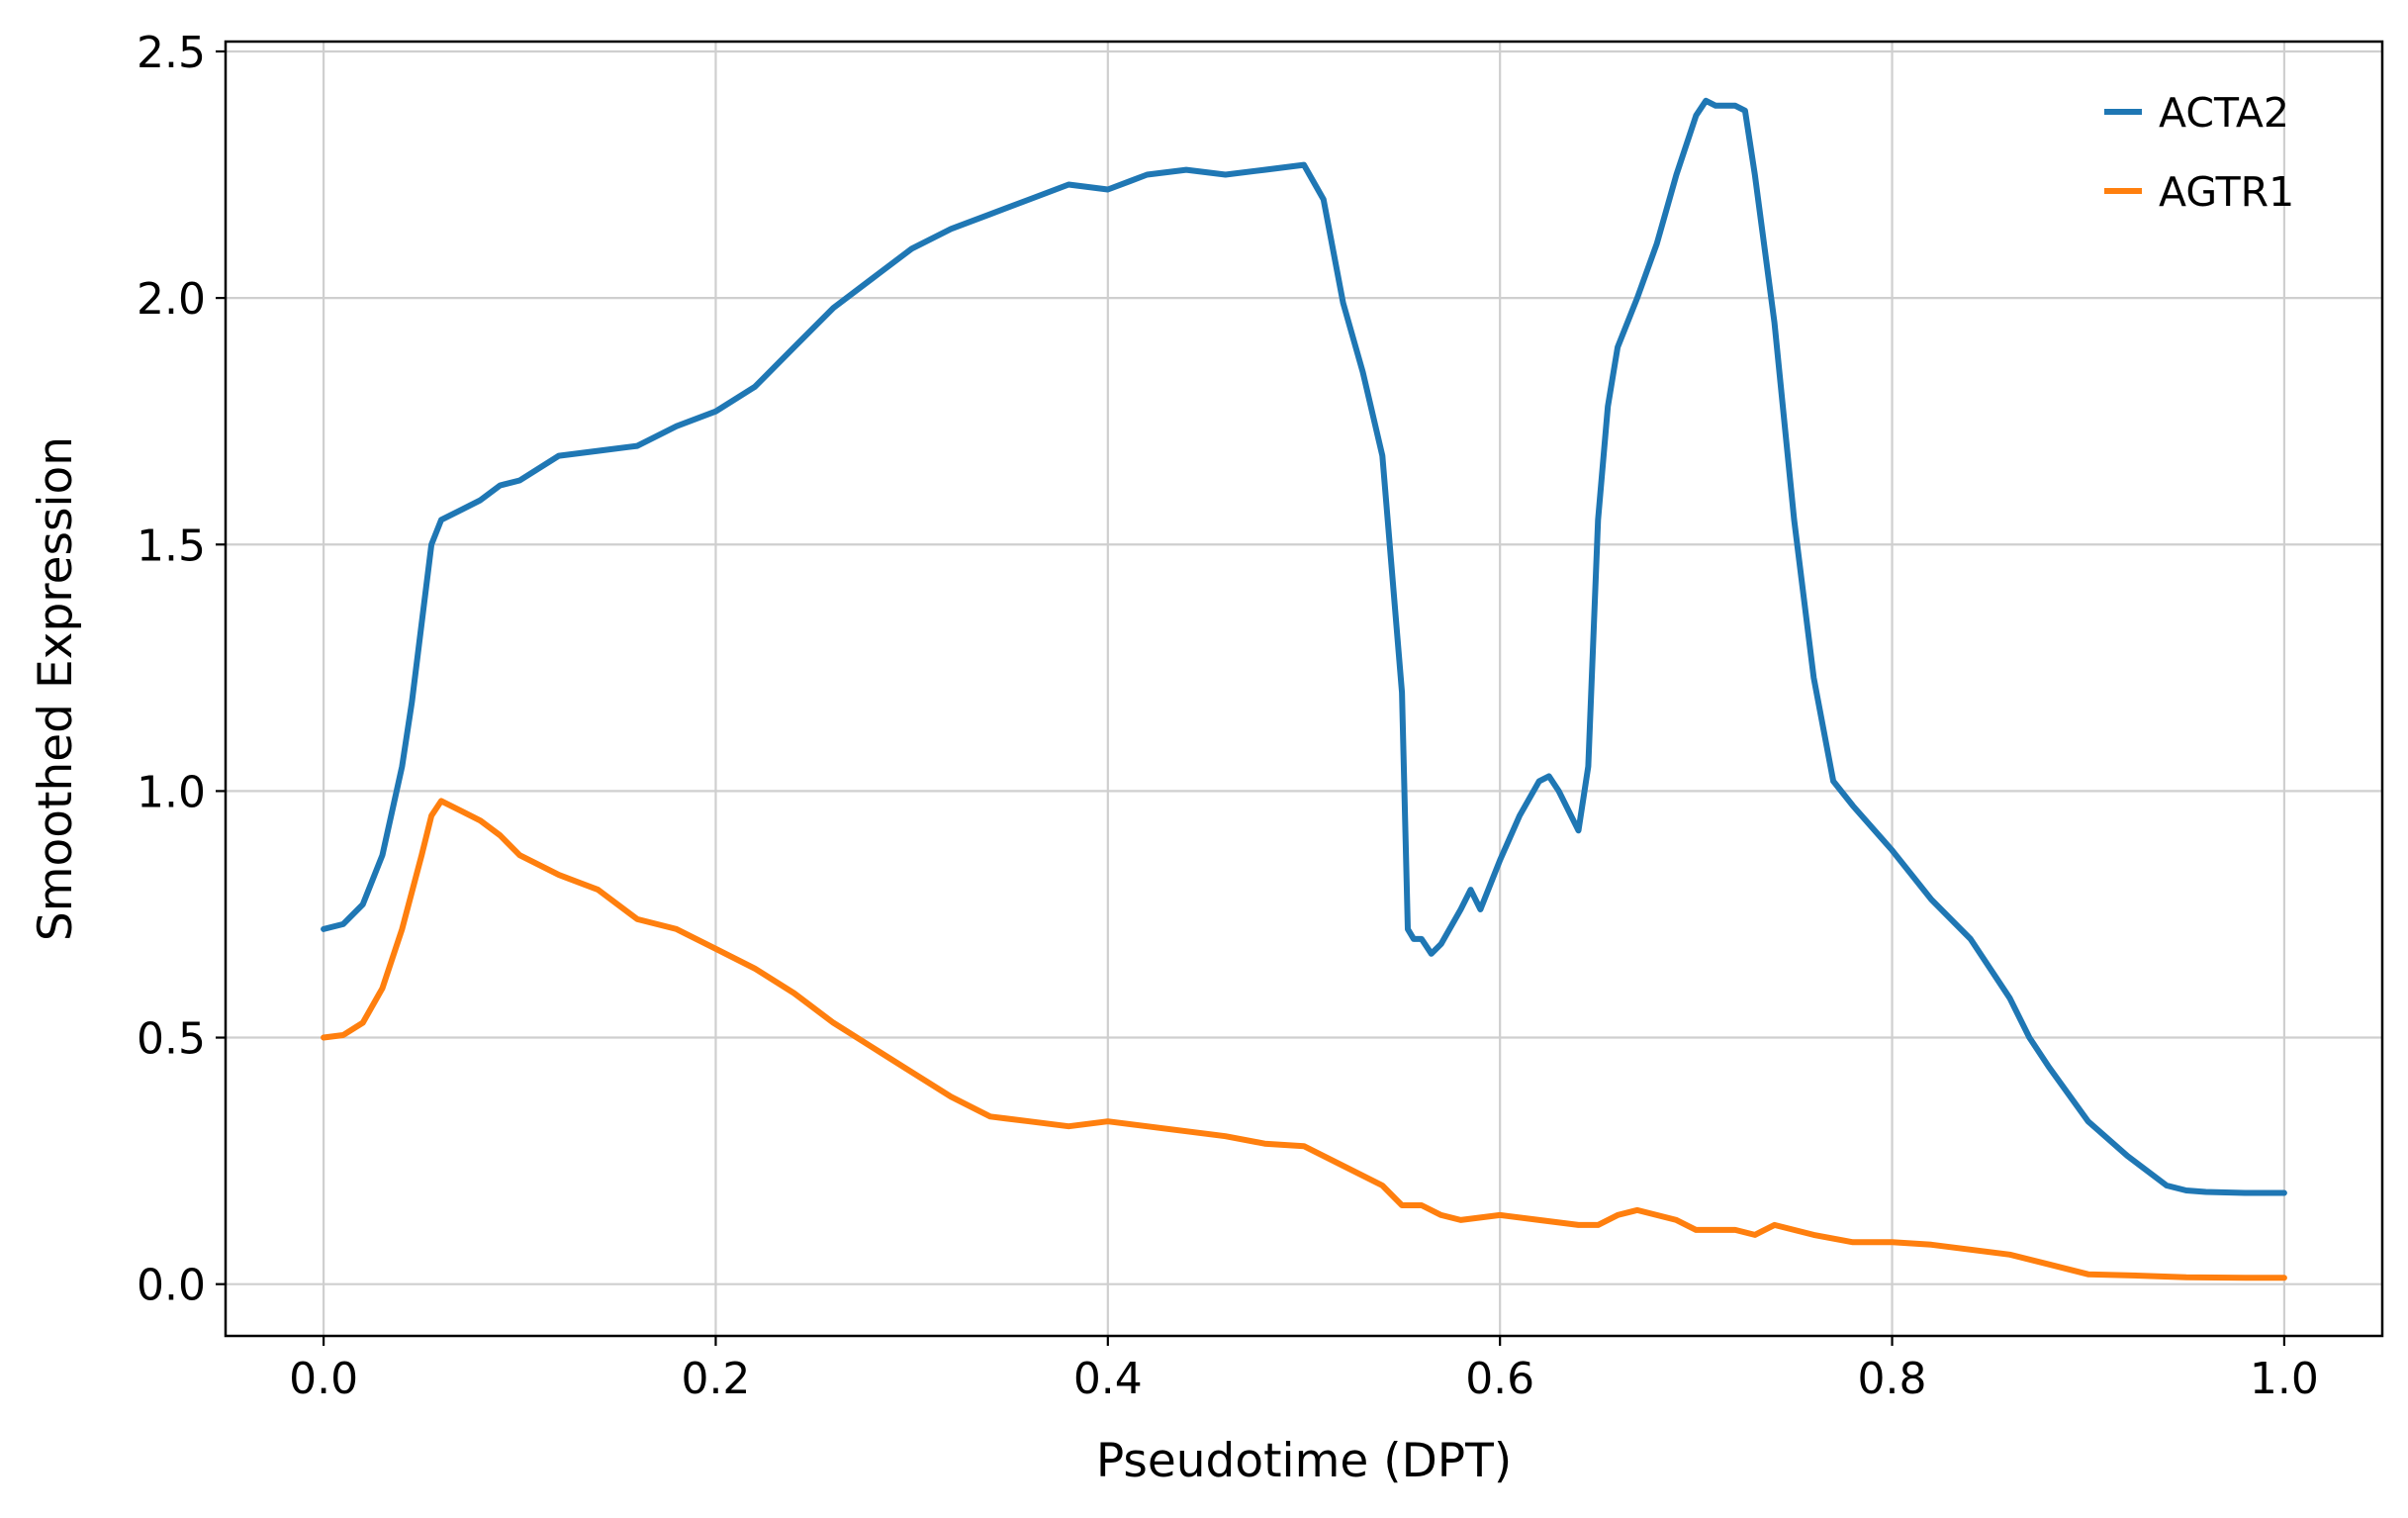 This screenshot has height=1518, width=2408. What do you see at coordinates (2224, 113) in the screenshot?
I see `legend-label-acta2: ACTA2` at bounding box center [2224, 113].